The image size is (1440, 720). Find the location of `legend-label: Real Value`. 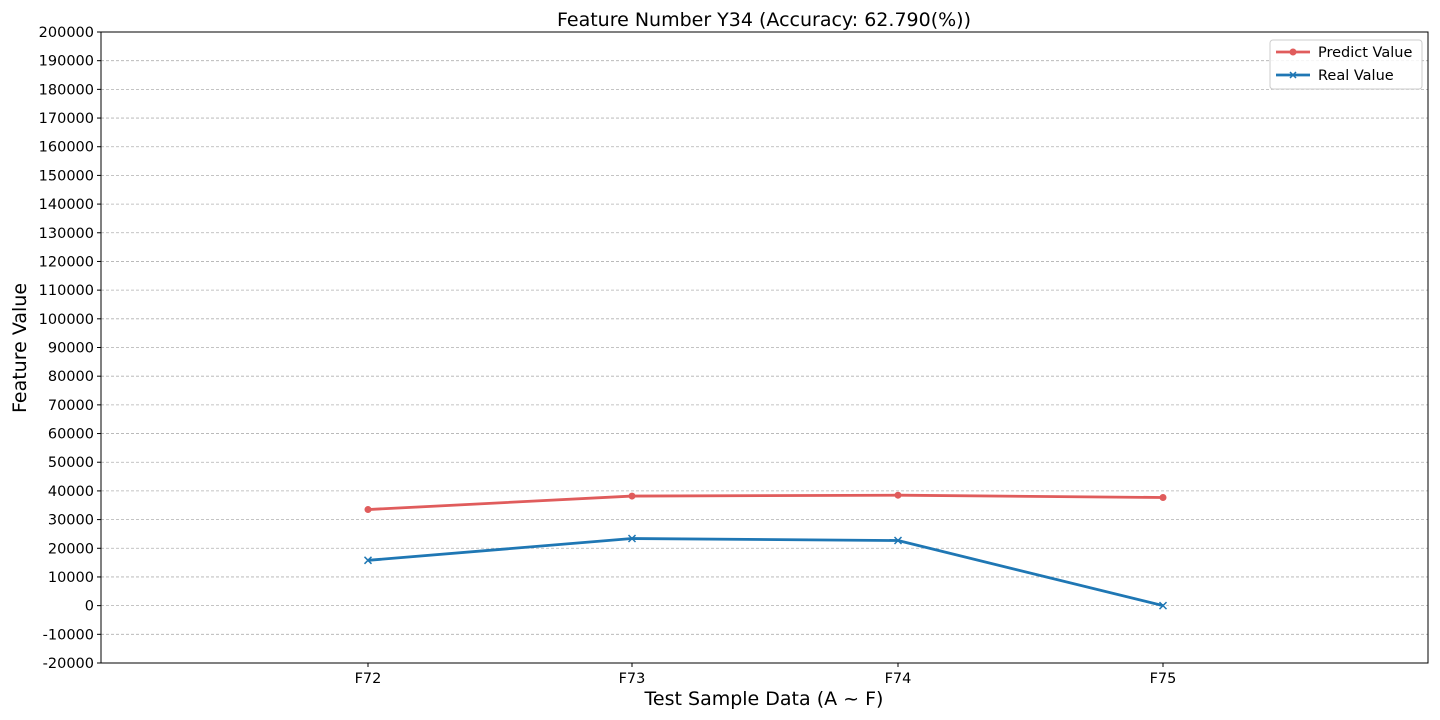

legend-label: Real Value is located at coordinates (1356, 76).